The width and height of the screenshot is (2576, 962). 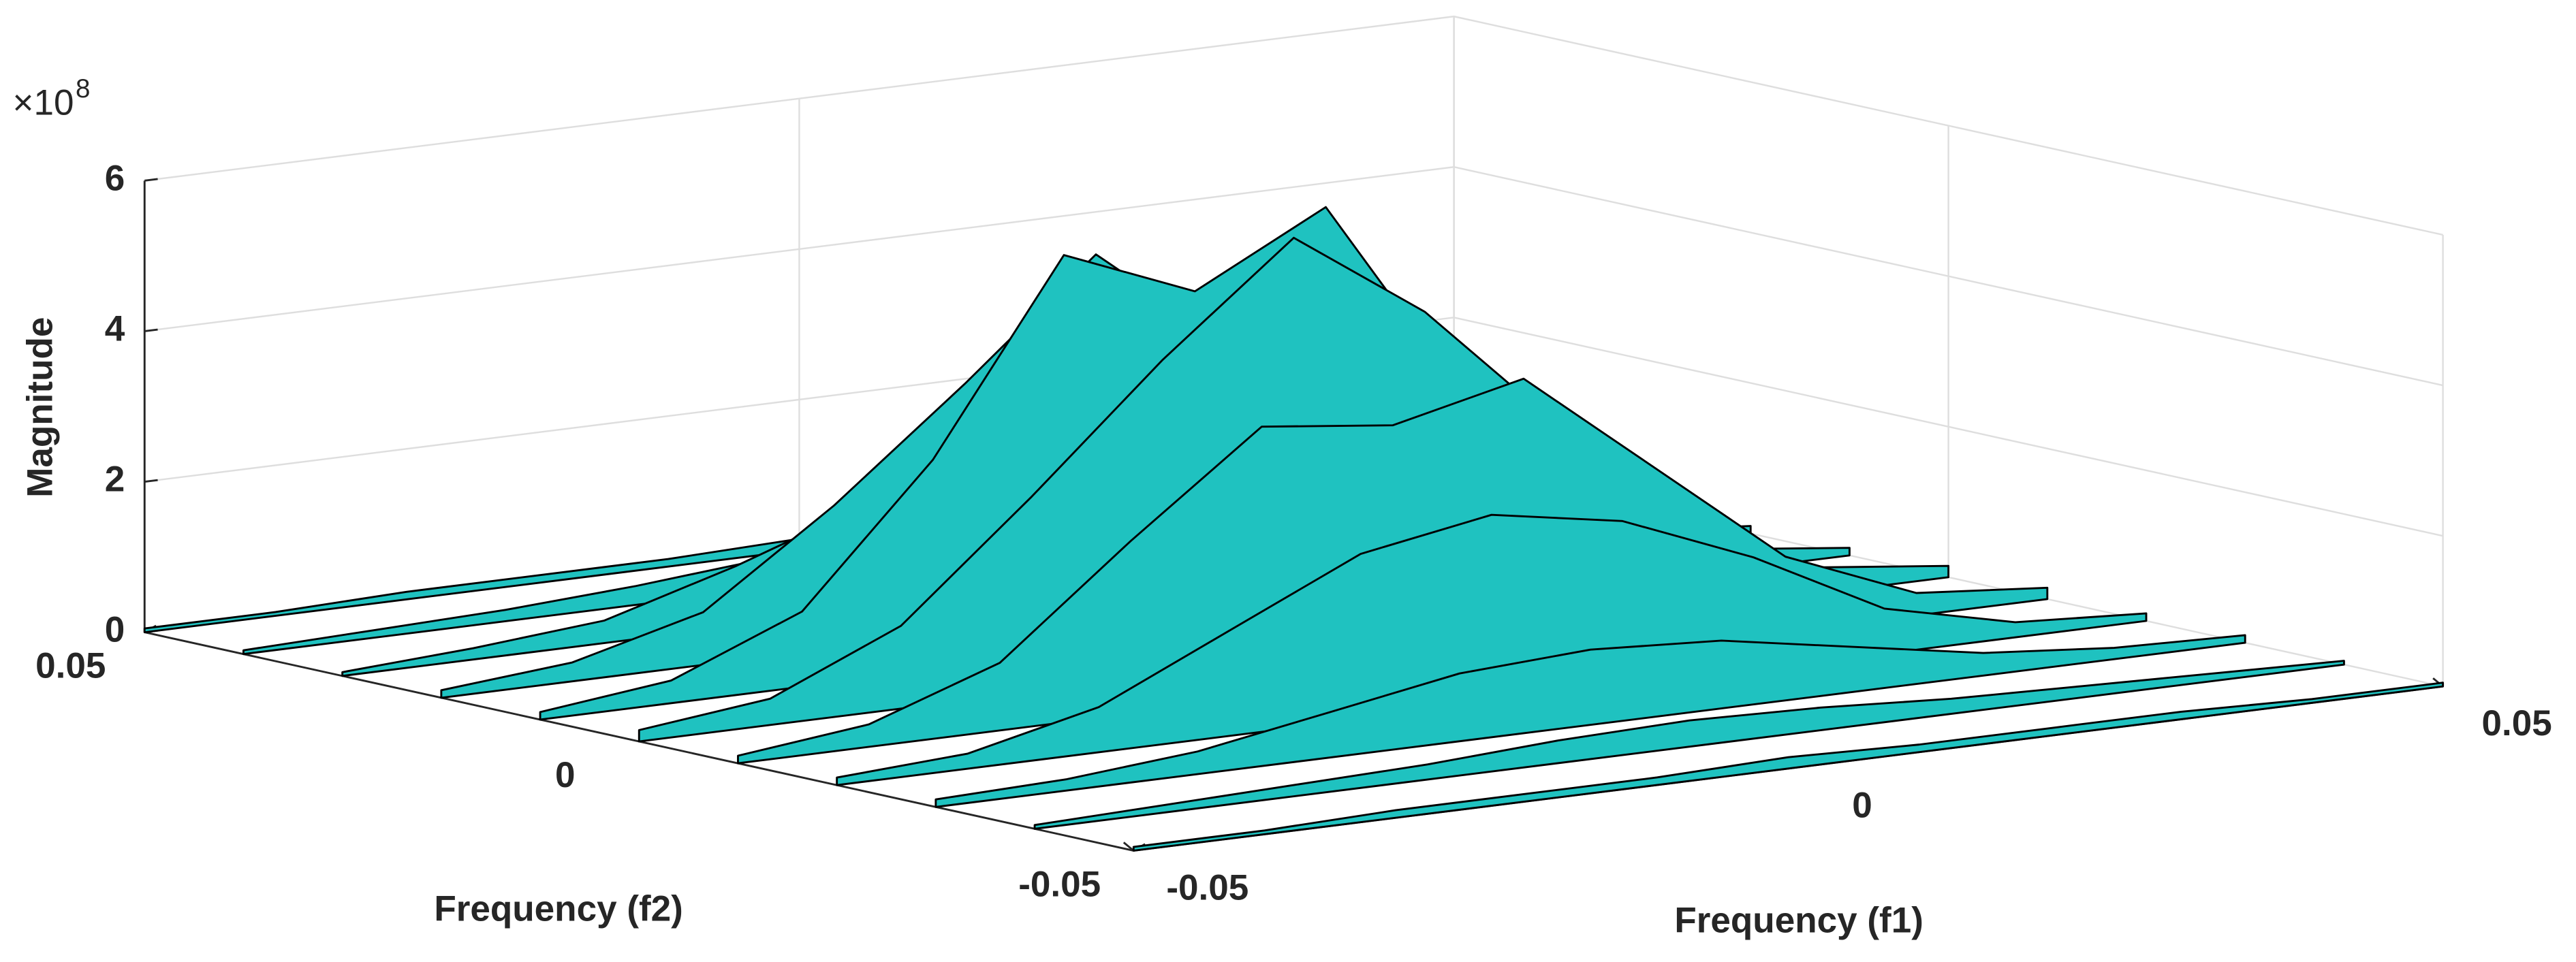 What do you see at coordinates (1059, 885) in the screenshot?
I see `y-tick-label: -0.05` at bounding box center [1059, 885].